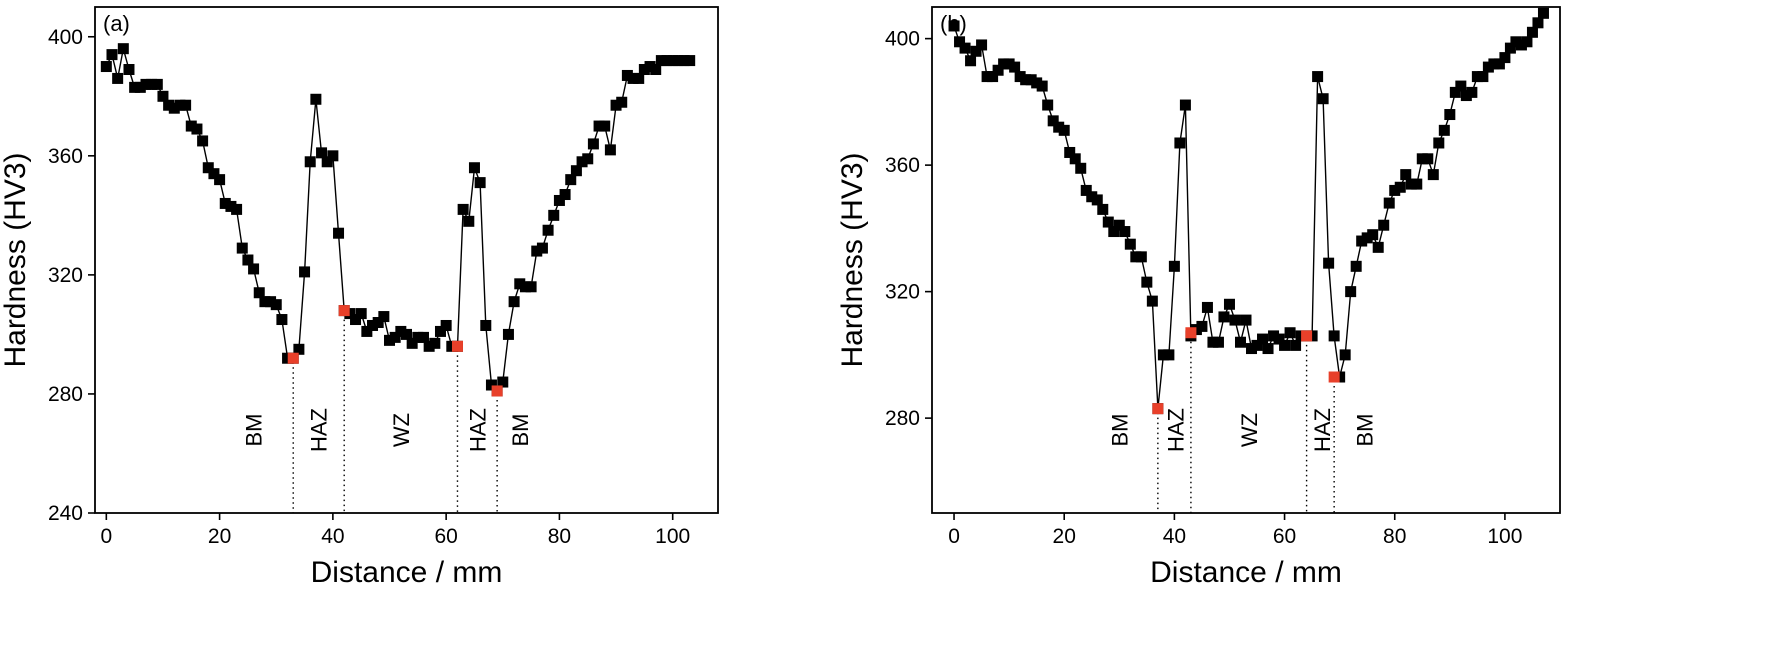  I want to click on panel-b-zone-label: WZ, so click(1249, 430).